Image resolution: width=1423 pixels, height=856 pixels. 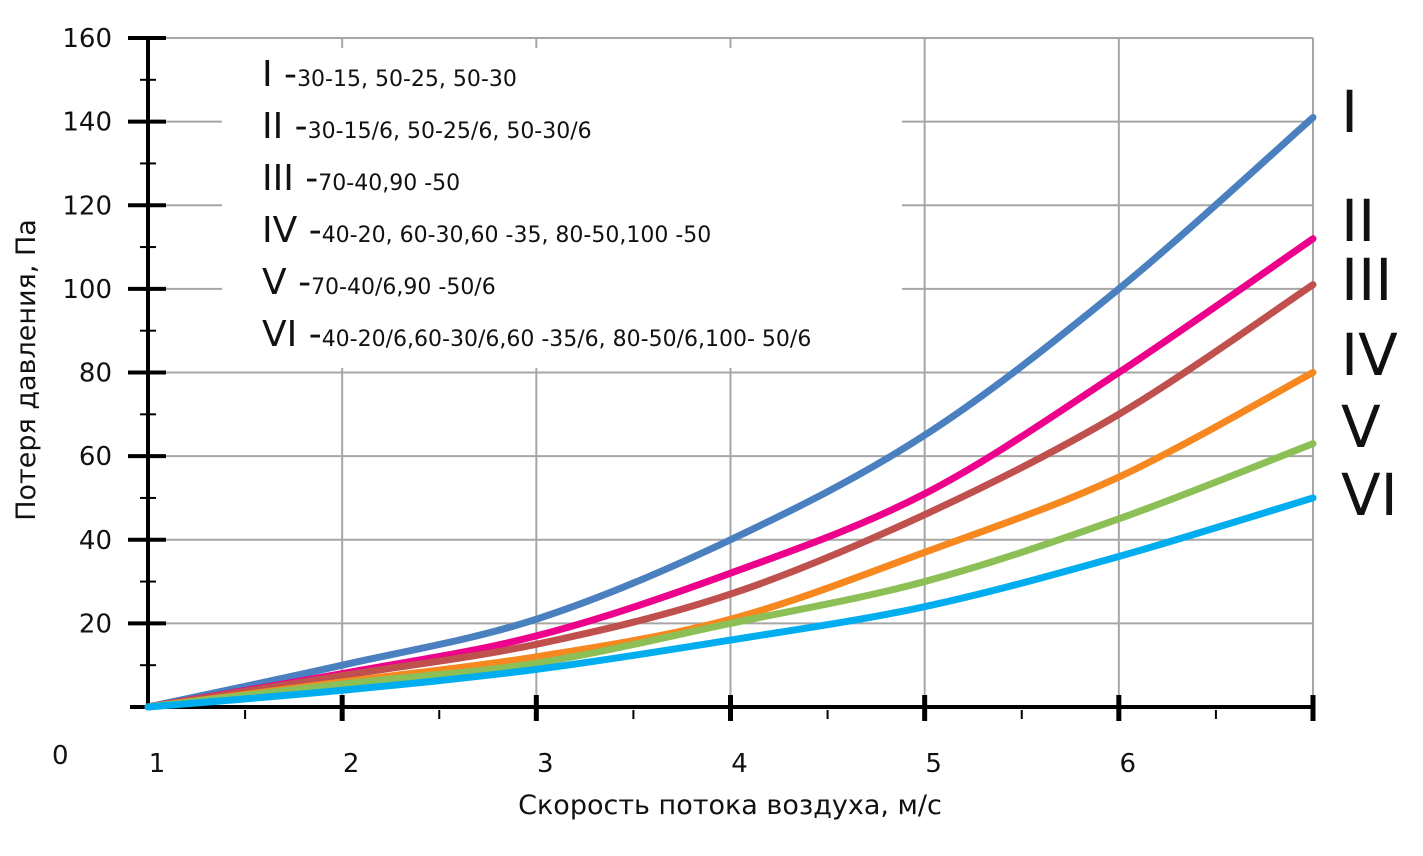 I want to click on x-tick-label: 6, so click(x=1128, y=764).